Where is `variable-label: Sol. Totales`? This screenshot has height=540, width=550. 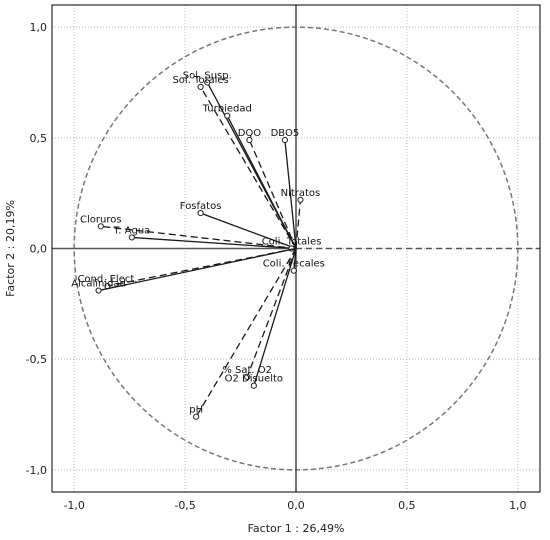 variable-label: Sol. Totales is located at coordinates (200, 80).